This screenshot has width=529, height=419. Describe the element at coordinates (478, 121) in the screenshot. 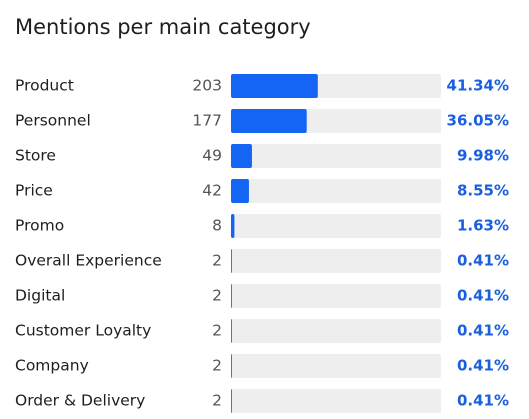

I see `value-label: 36.05%` at that location.